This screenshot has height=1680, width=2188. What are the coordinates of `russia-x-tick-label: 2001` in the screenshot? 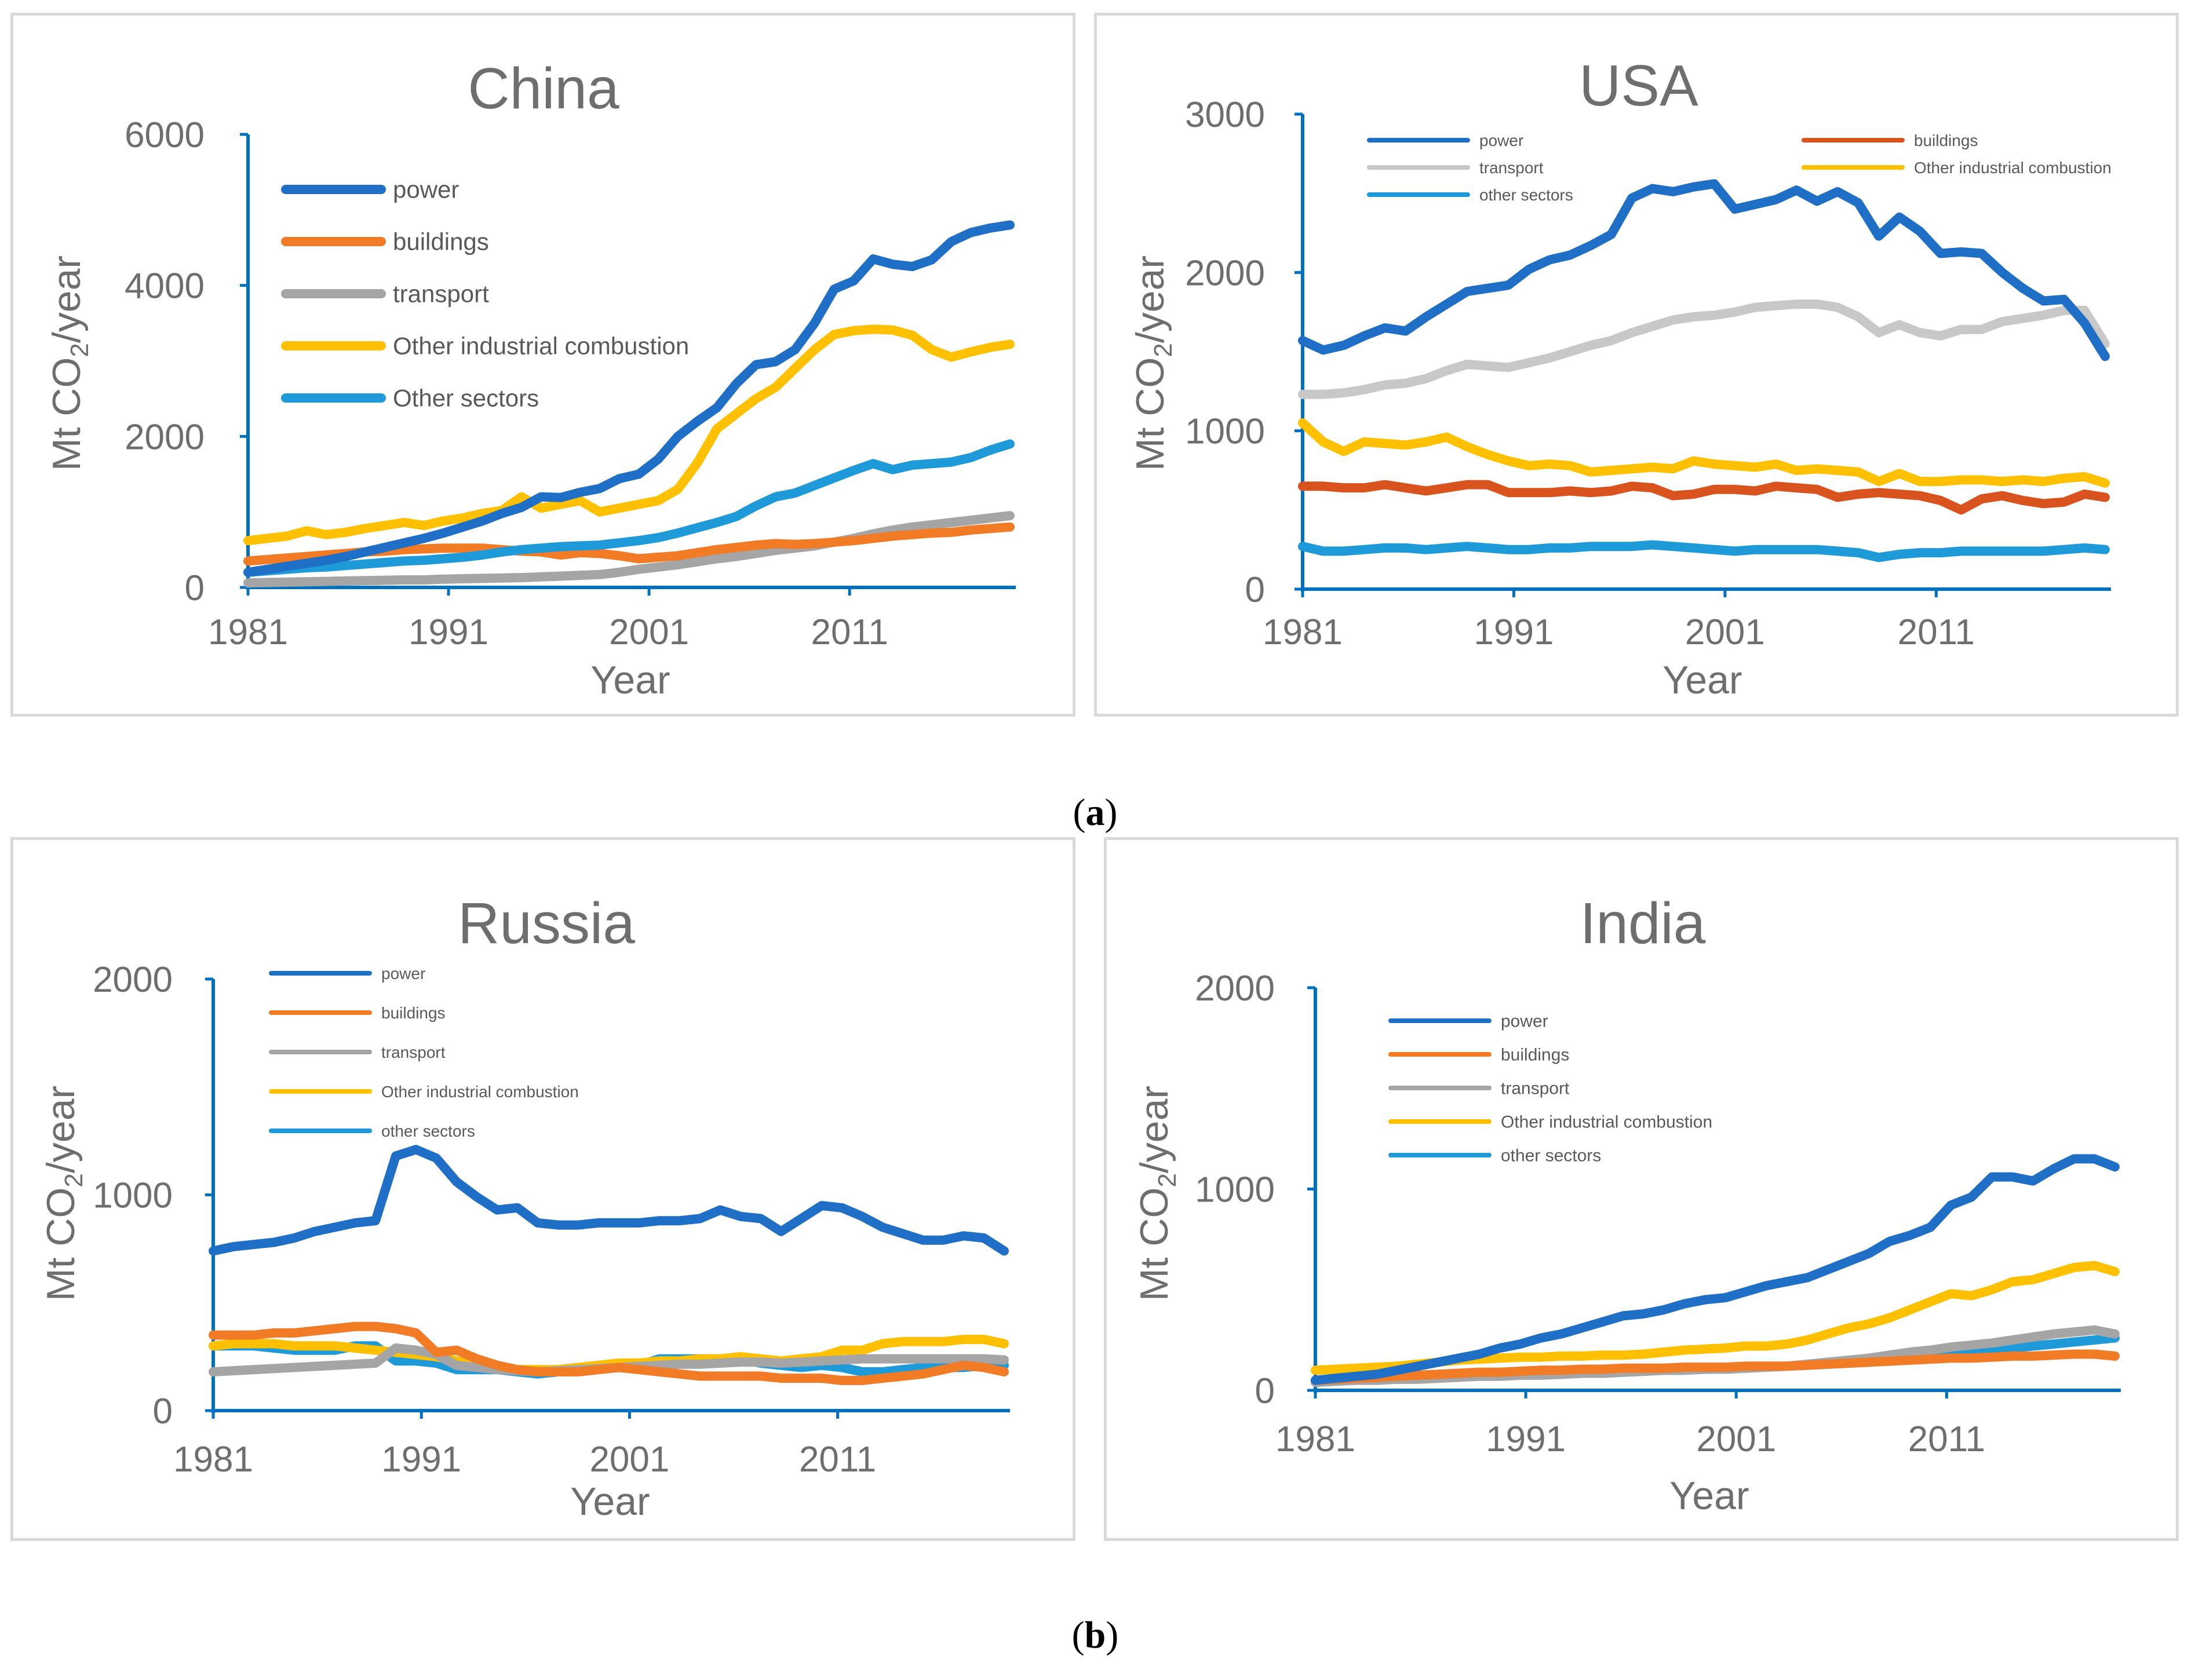 It's located at (629, 1460).